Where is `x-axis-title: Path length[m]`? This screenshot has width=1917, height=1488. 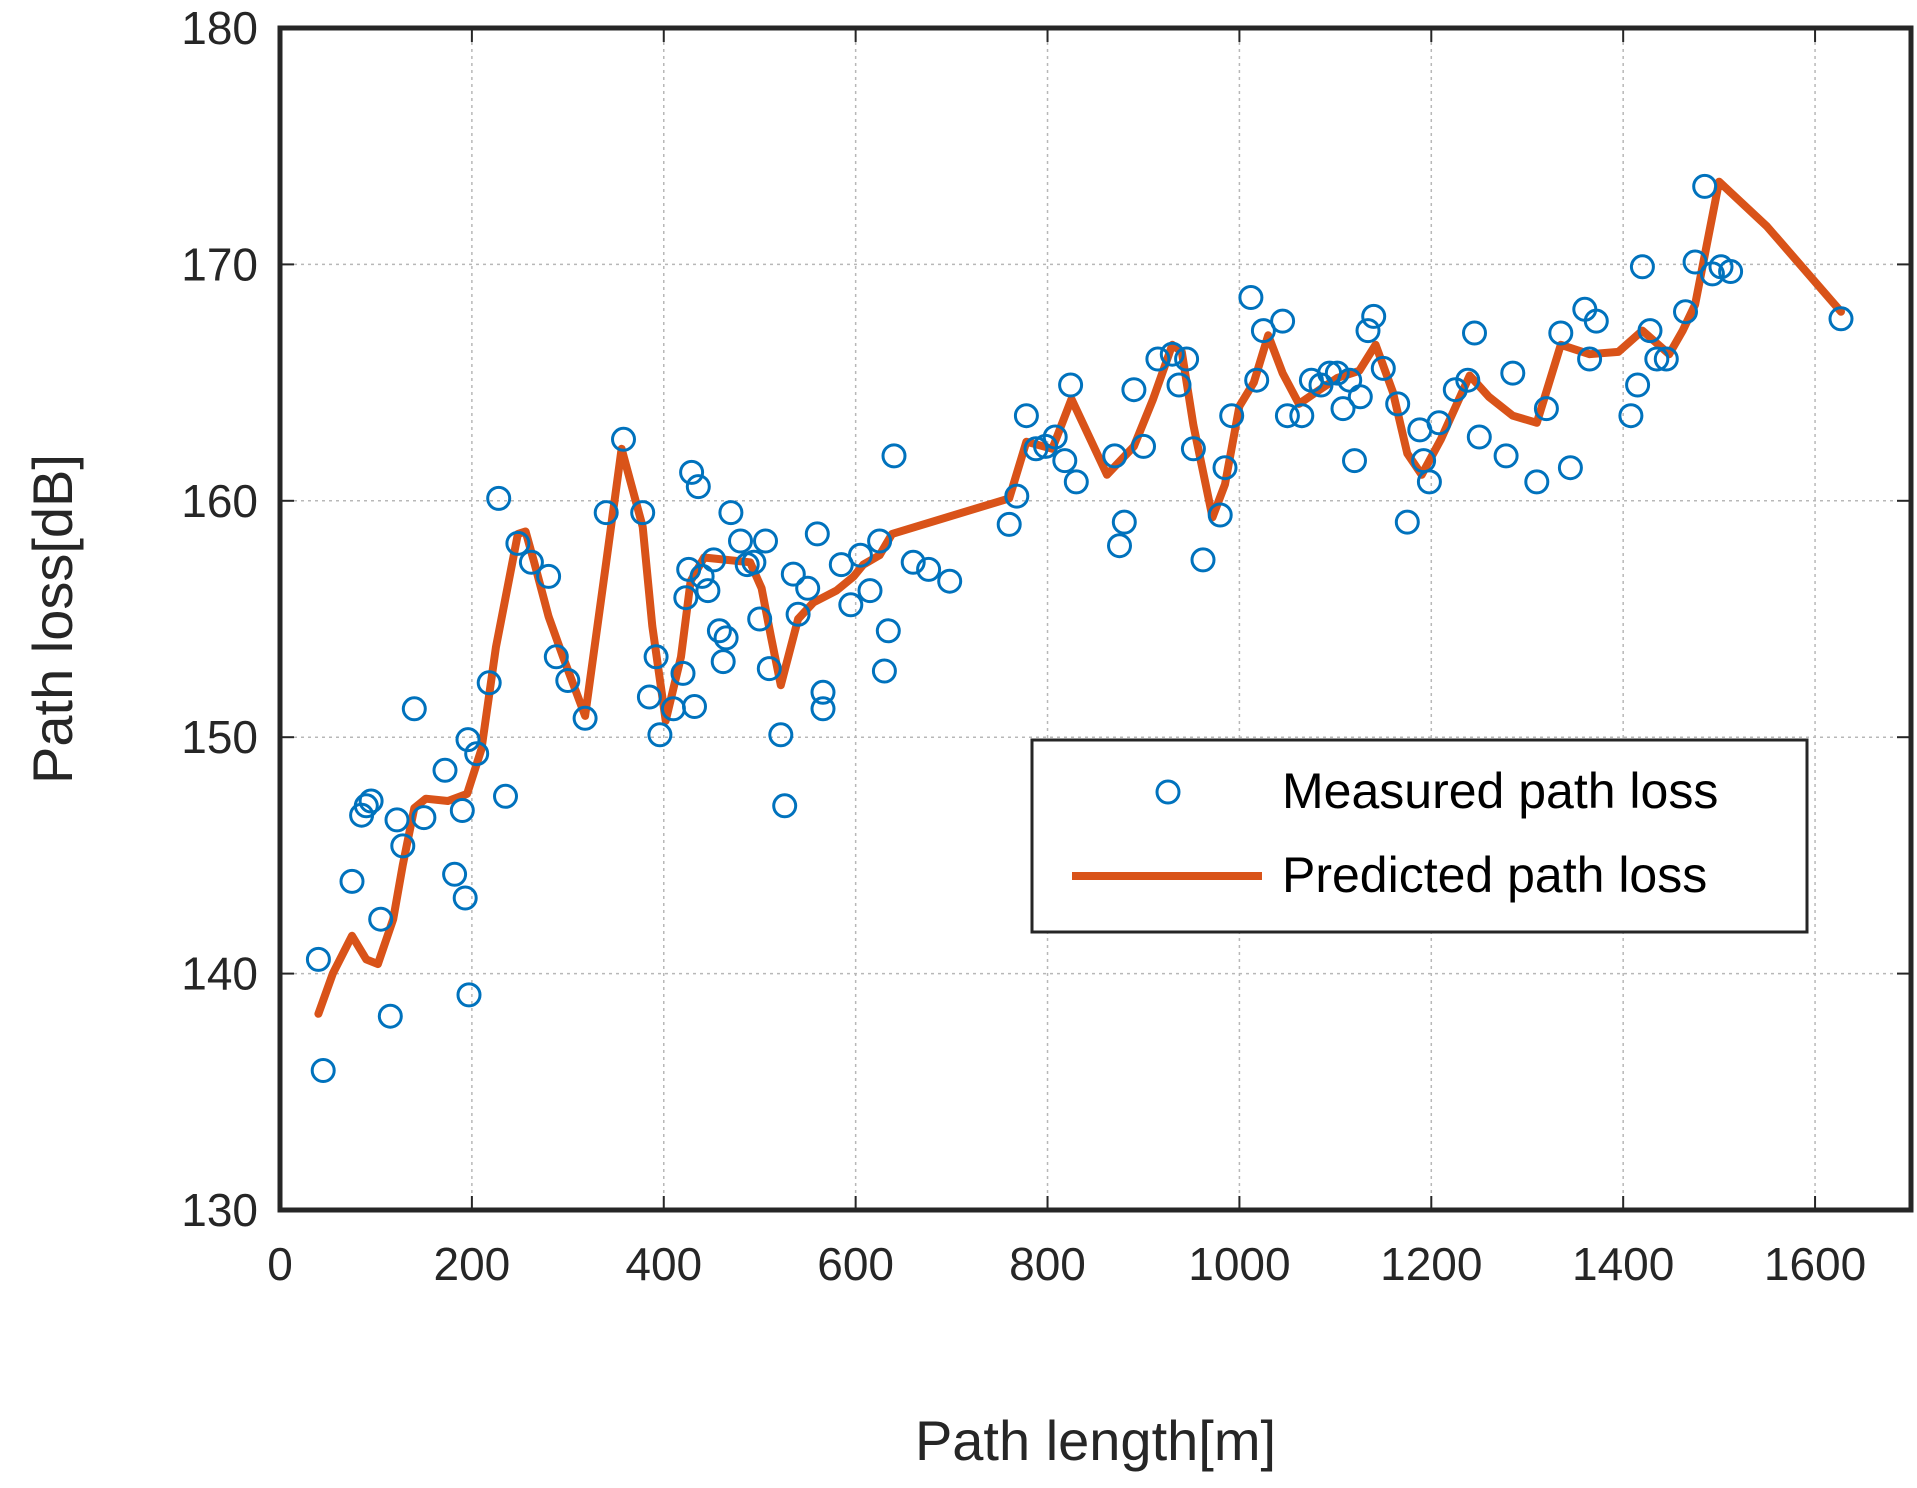
x-axis-title: Path length[m] is located at coordinates (1095, 1440).